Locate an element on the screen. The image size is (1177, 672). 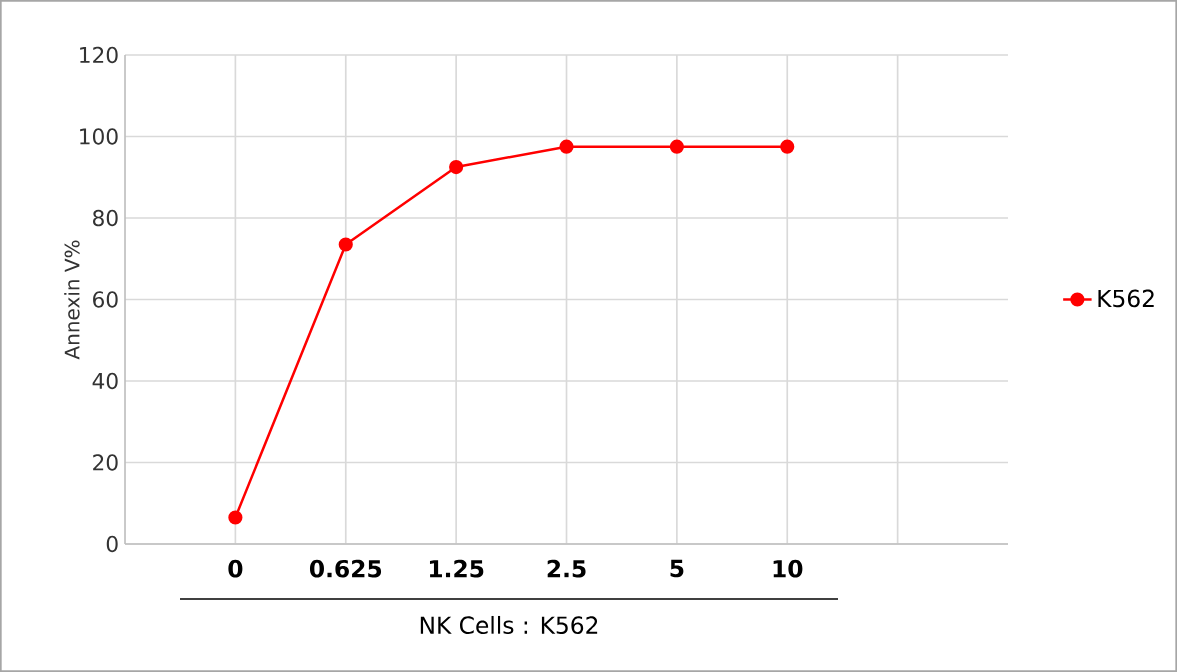
x-tick-label: 5 is located at coordinates (677, 568).